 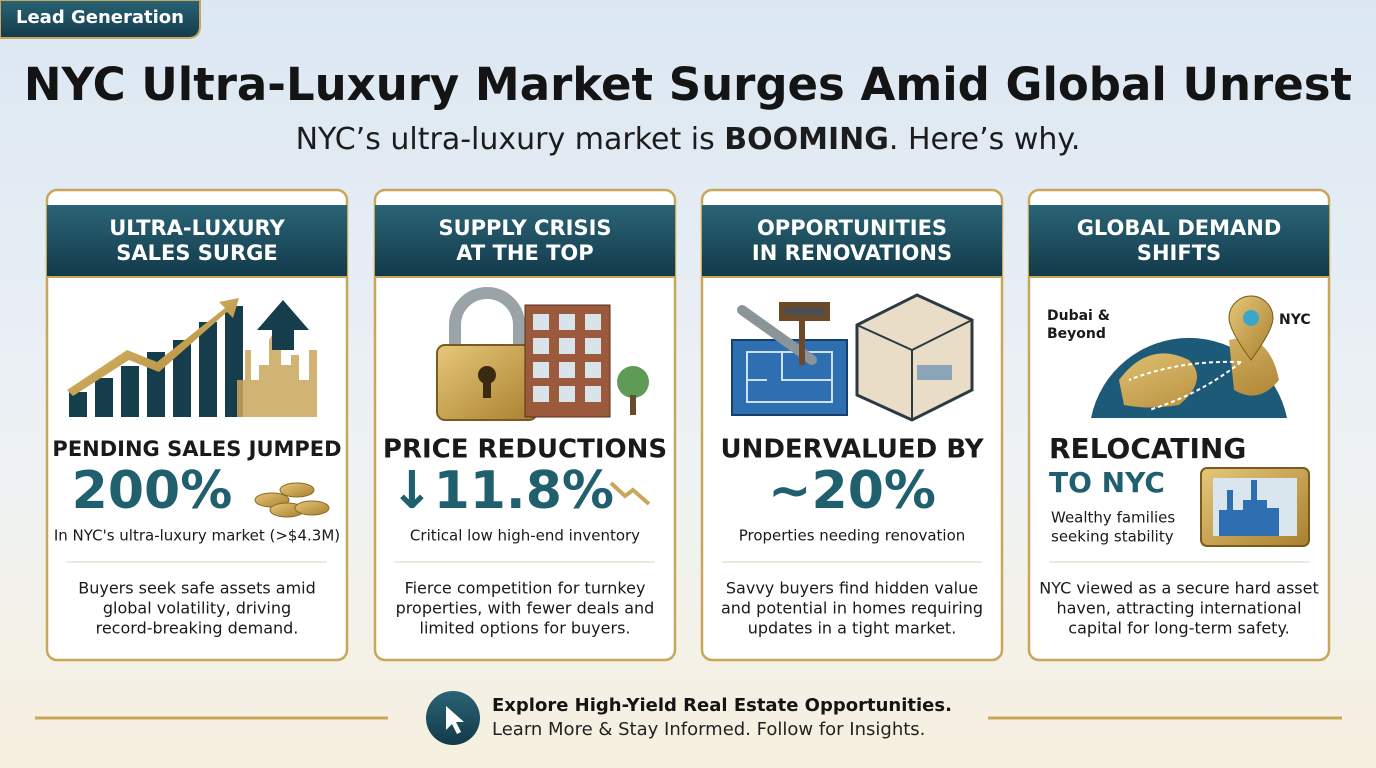 I want to click on room-wall-icon, so click(x=914, y=369).